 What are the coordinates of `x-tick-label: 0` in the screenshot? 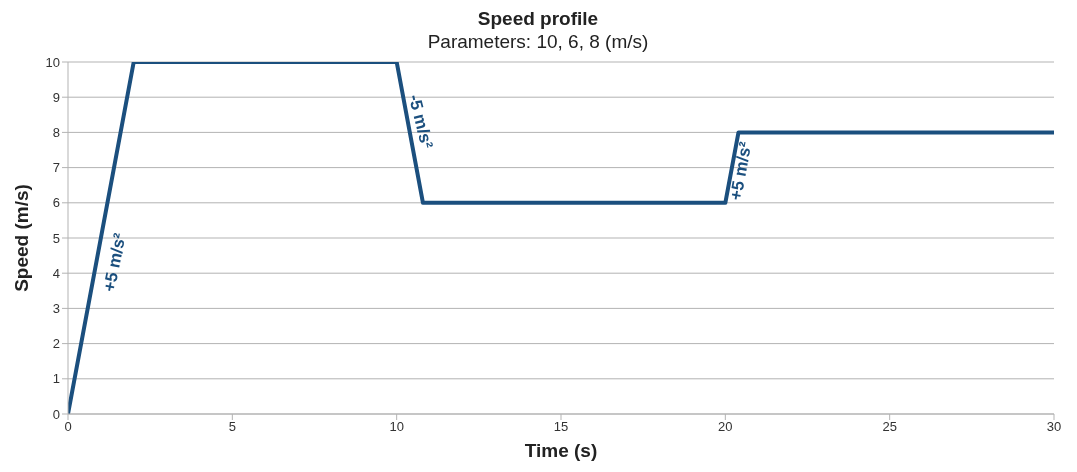 It's located at (68, 427).